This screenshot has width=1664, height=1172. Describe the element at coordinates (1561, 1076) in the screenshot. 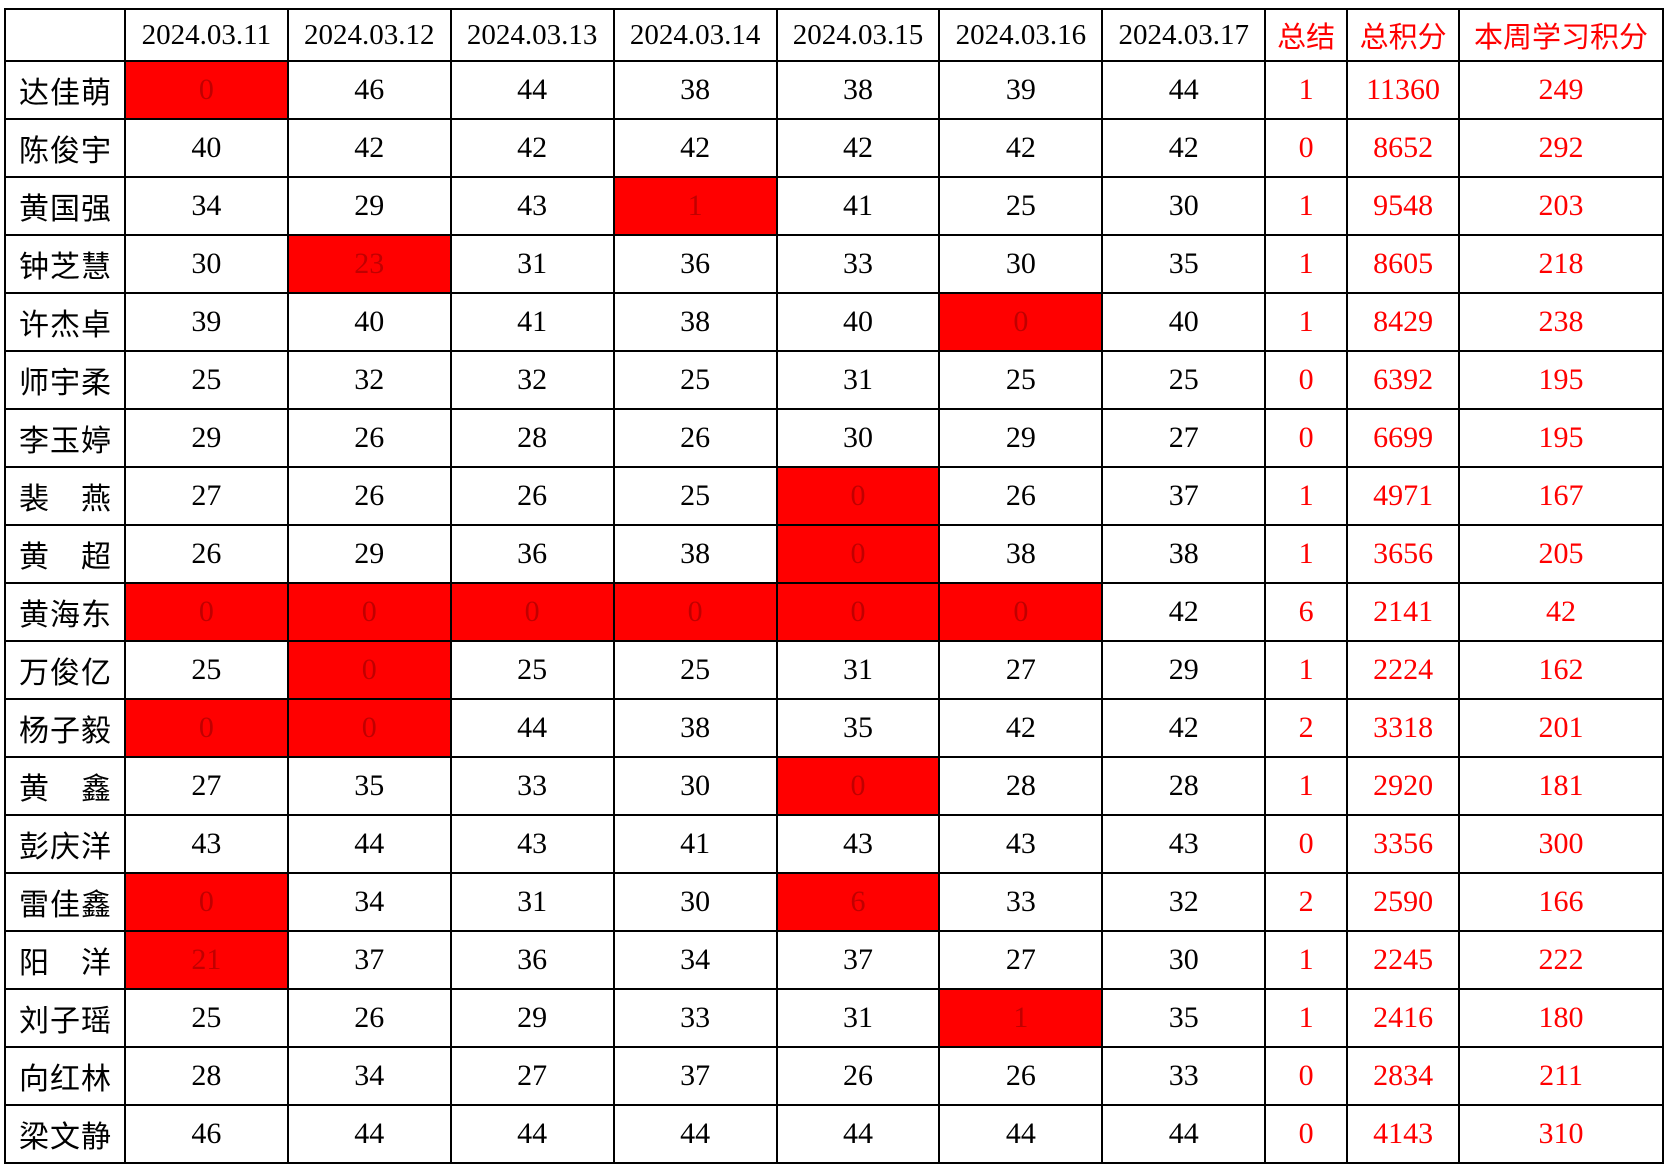

I see `week-points-cell: 211` at that location.